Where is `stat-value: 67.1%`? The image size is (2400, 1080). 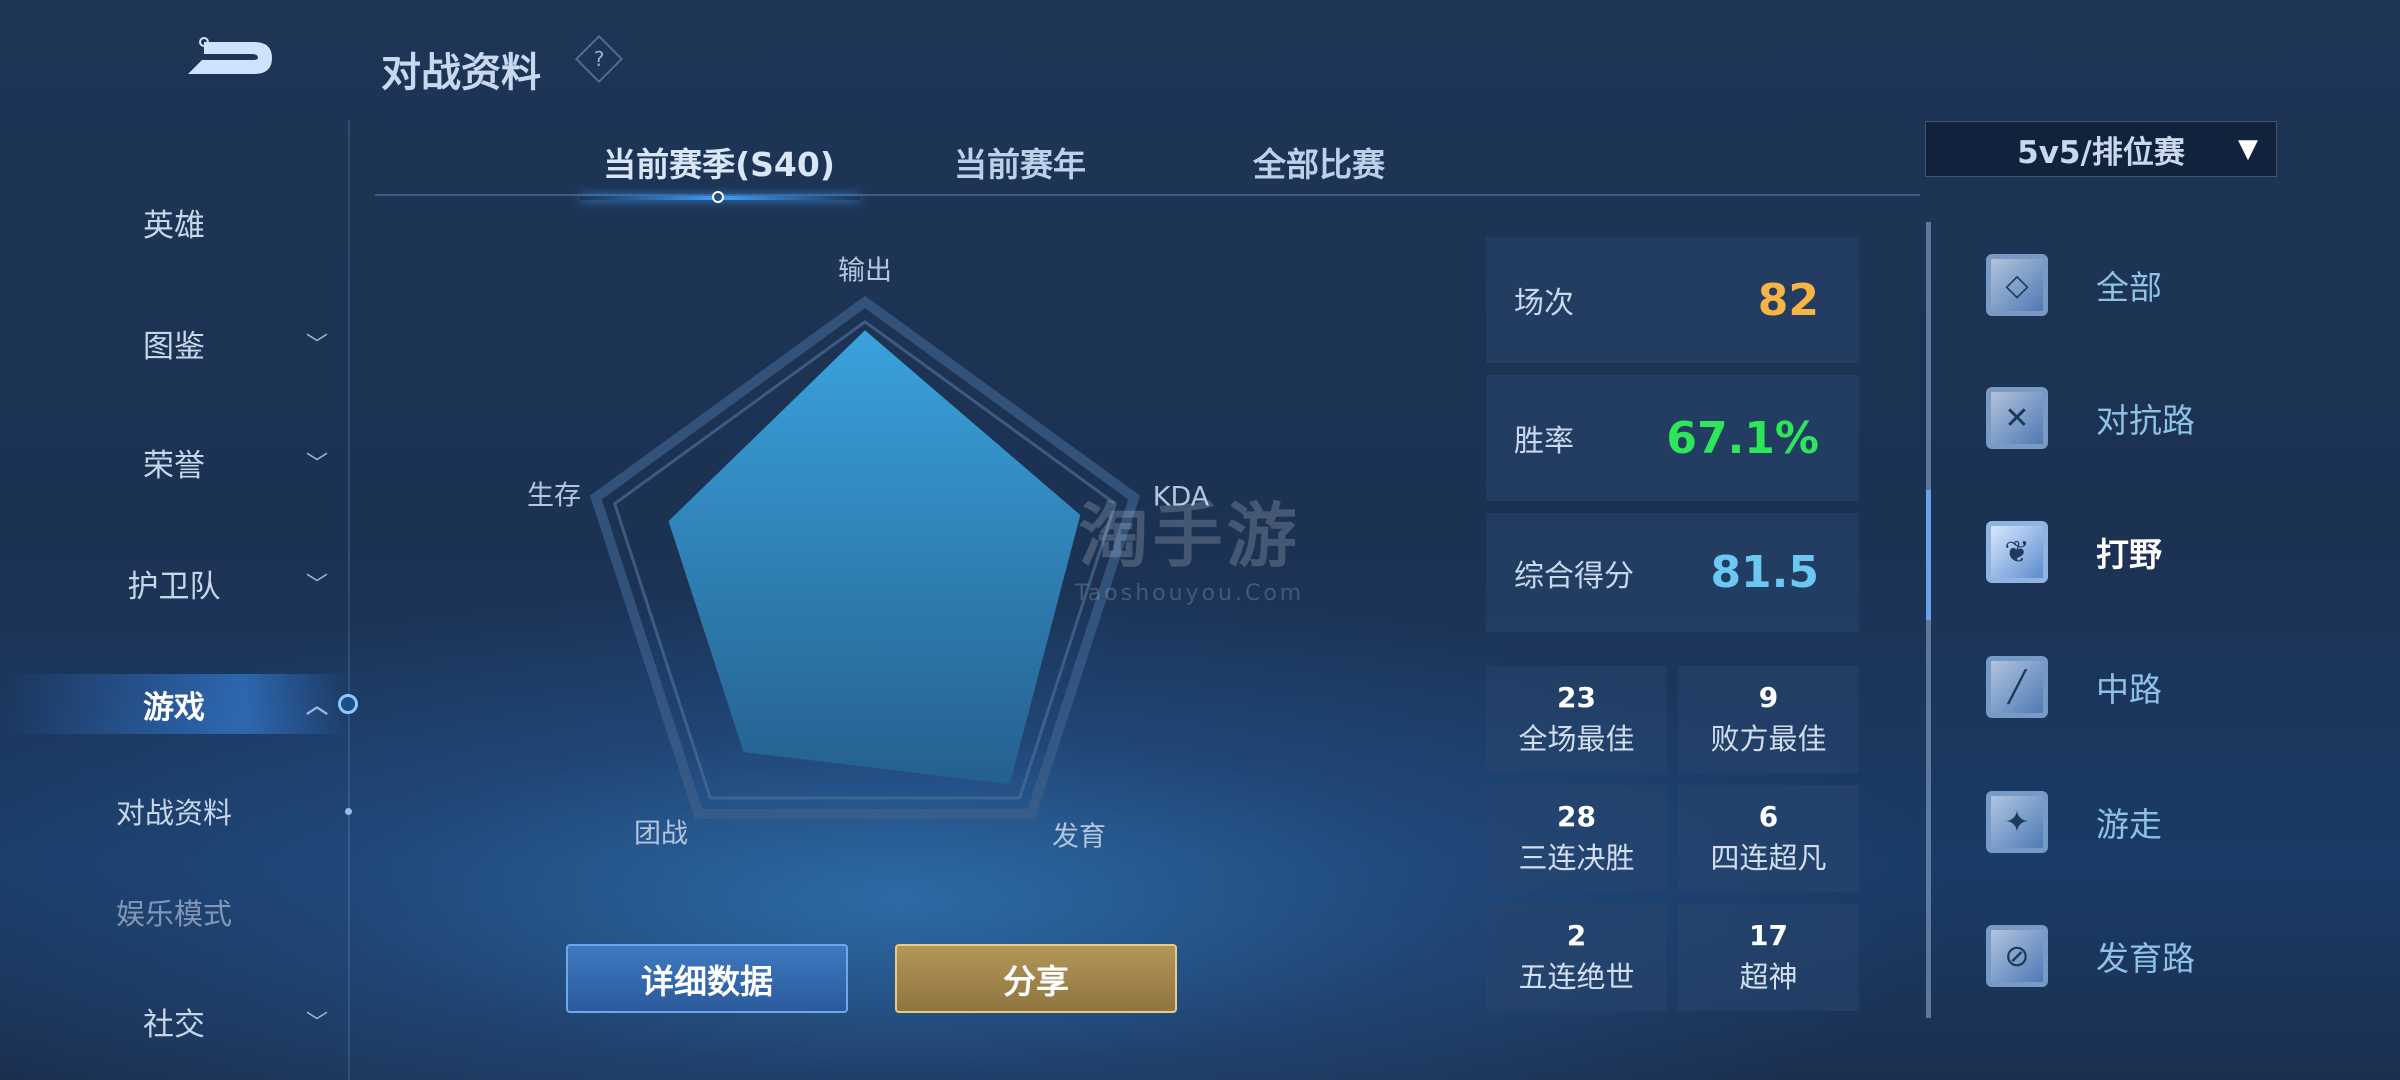 stat-value: 67.1% is located at coordinates (1742, 438).